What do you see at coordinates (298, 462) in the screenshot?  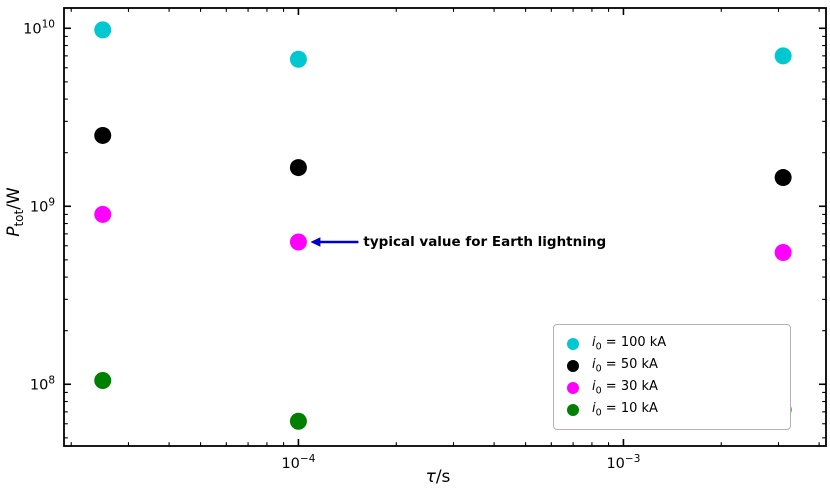 I see `x-tick-label: 10⁻⁴` at bounding box center [298, 462].